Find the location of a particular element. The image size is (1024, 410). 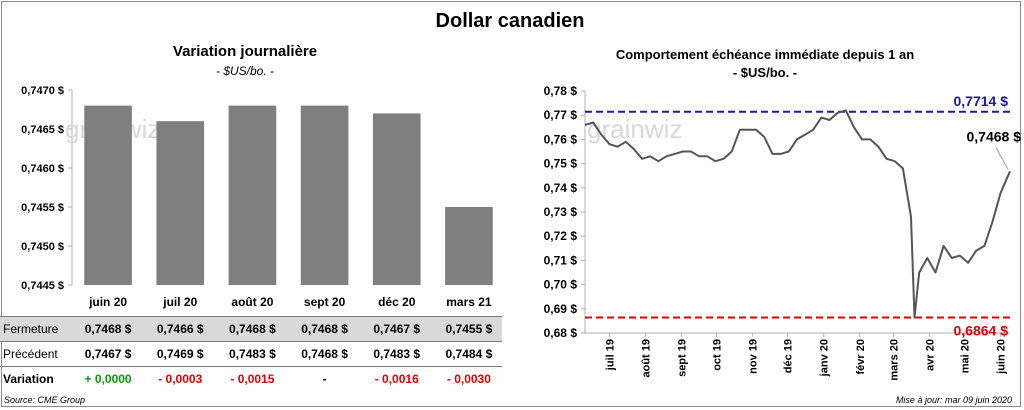

last-value-label: 0,7468 $ is located at coordinates (994, 136).